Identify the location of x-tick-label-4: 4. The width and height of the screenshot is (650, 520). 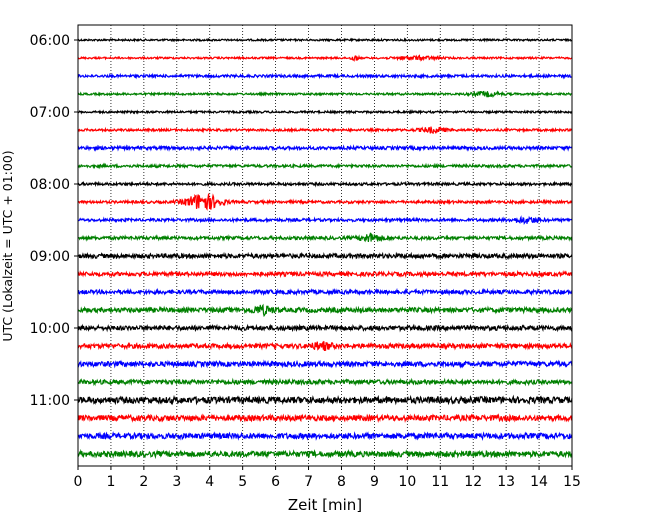
(209, 482).